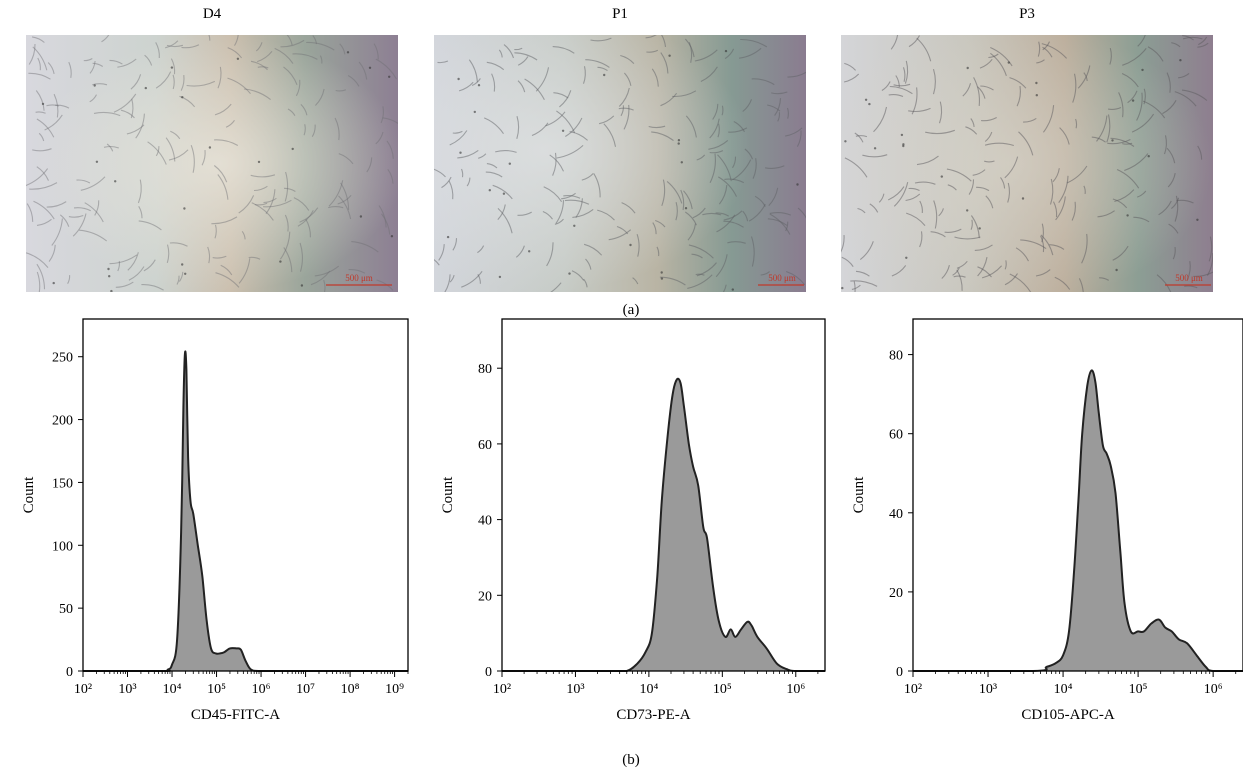 Image resolution: width=1243 pixels, height=780 pixels. Describe the element at coordinates (620, 163) in the screenshot. I see `micrograph-p1-image: 500 μm` at that location.